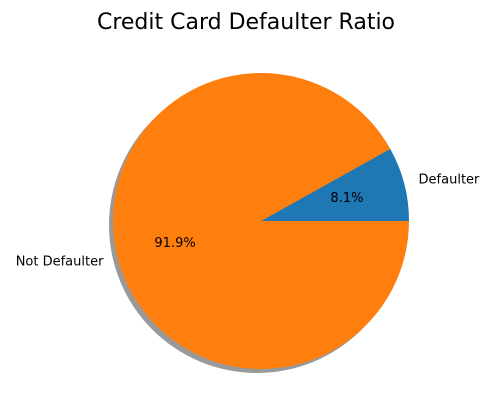  Describe the element at coordinates (346, 198) in the screenshot. I see `percent-label-defaulter: 8.1%` at that location.